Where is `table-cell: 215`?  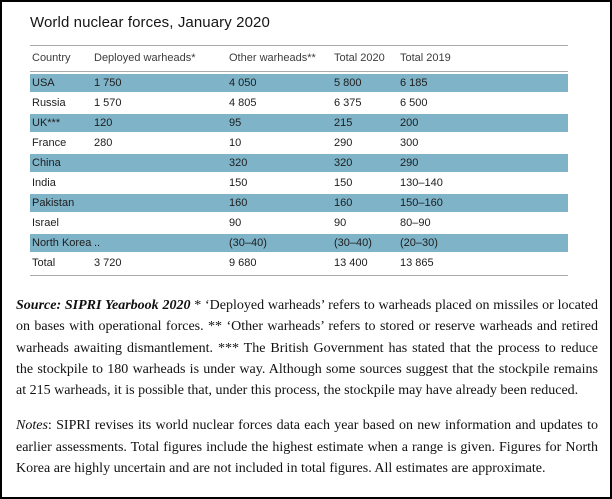 table-cell: 215 is located at coordinates (365, 123).